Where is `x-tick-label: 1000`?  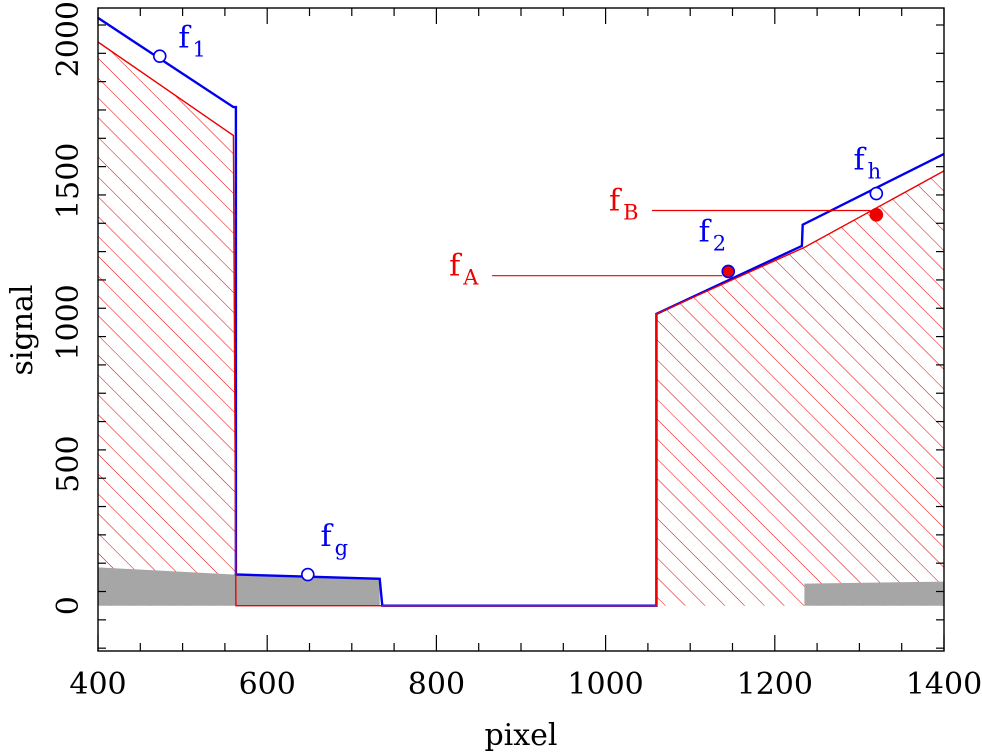 x-tick-label: 1000 is located at coordinates (605, 684).